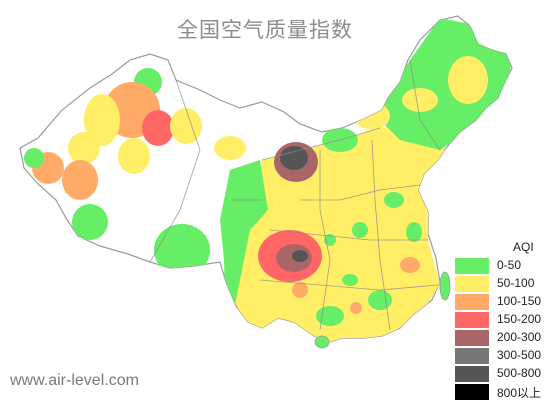  I want to click on legend-row: 800以上, so click(503, 391).